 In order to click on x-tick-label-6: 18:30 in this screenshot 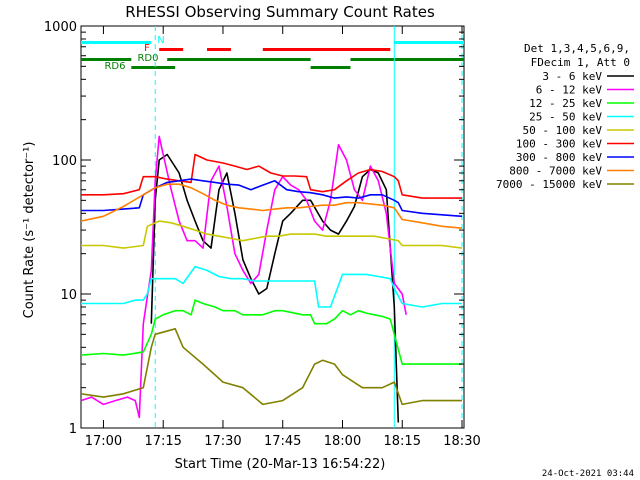, I will do `click(461, 441)`.